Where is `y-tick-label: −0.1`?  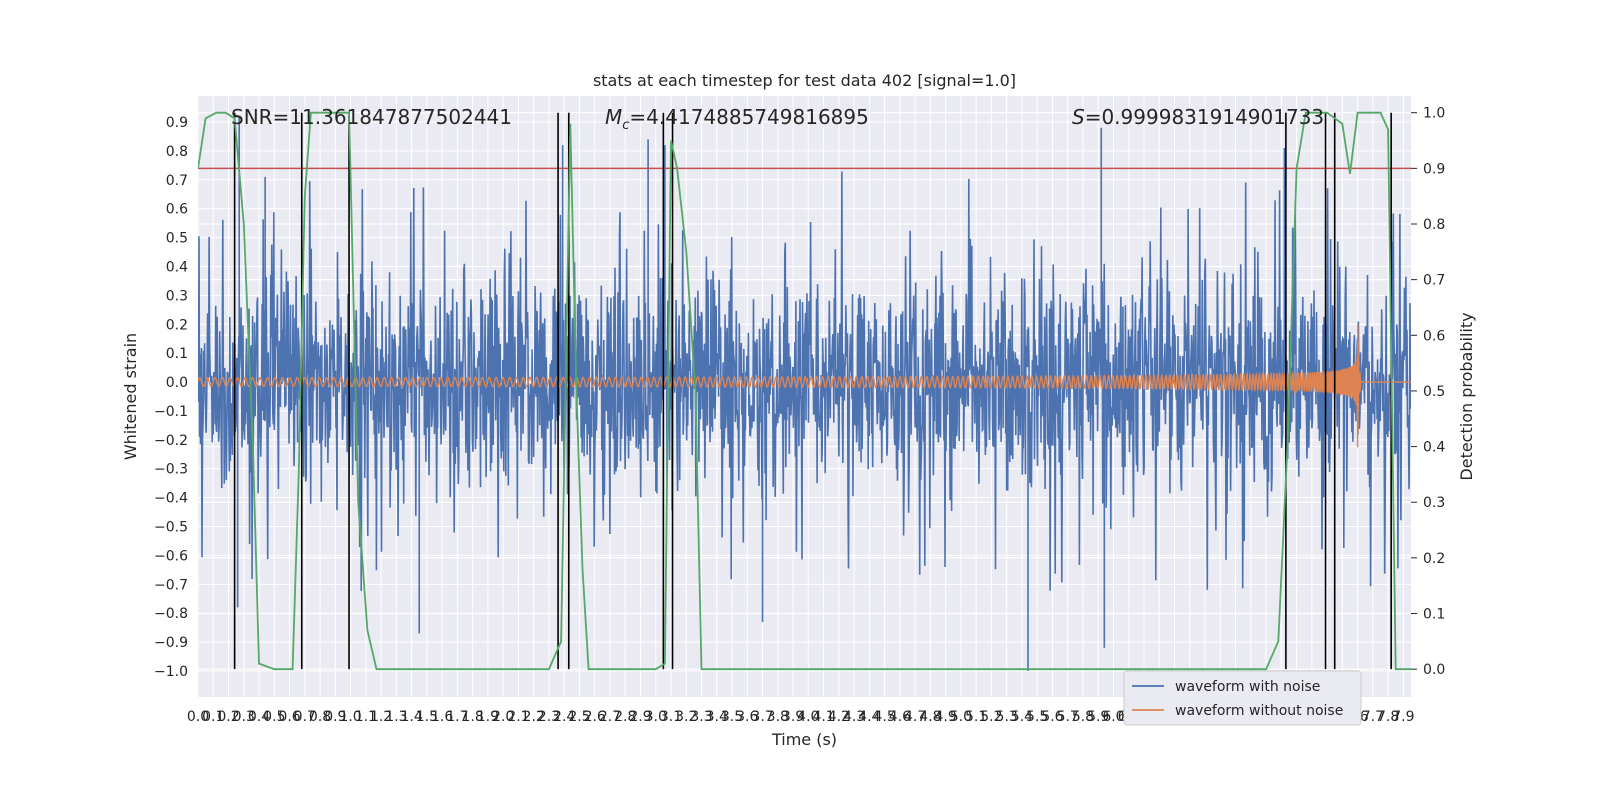
y-tick-label: −0.1 is located at coordinates (171, 412).